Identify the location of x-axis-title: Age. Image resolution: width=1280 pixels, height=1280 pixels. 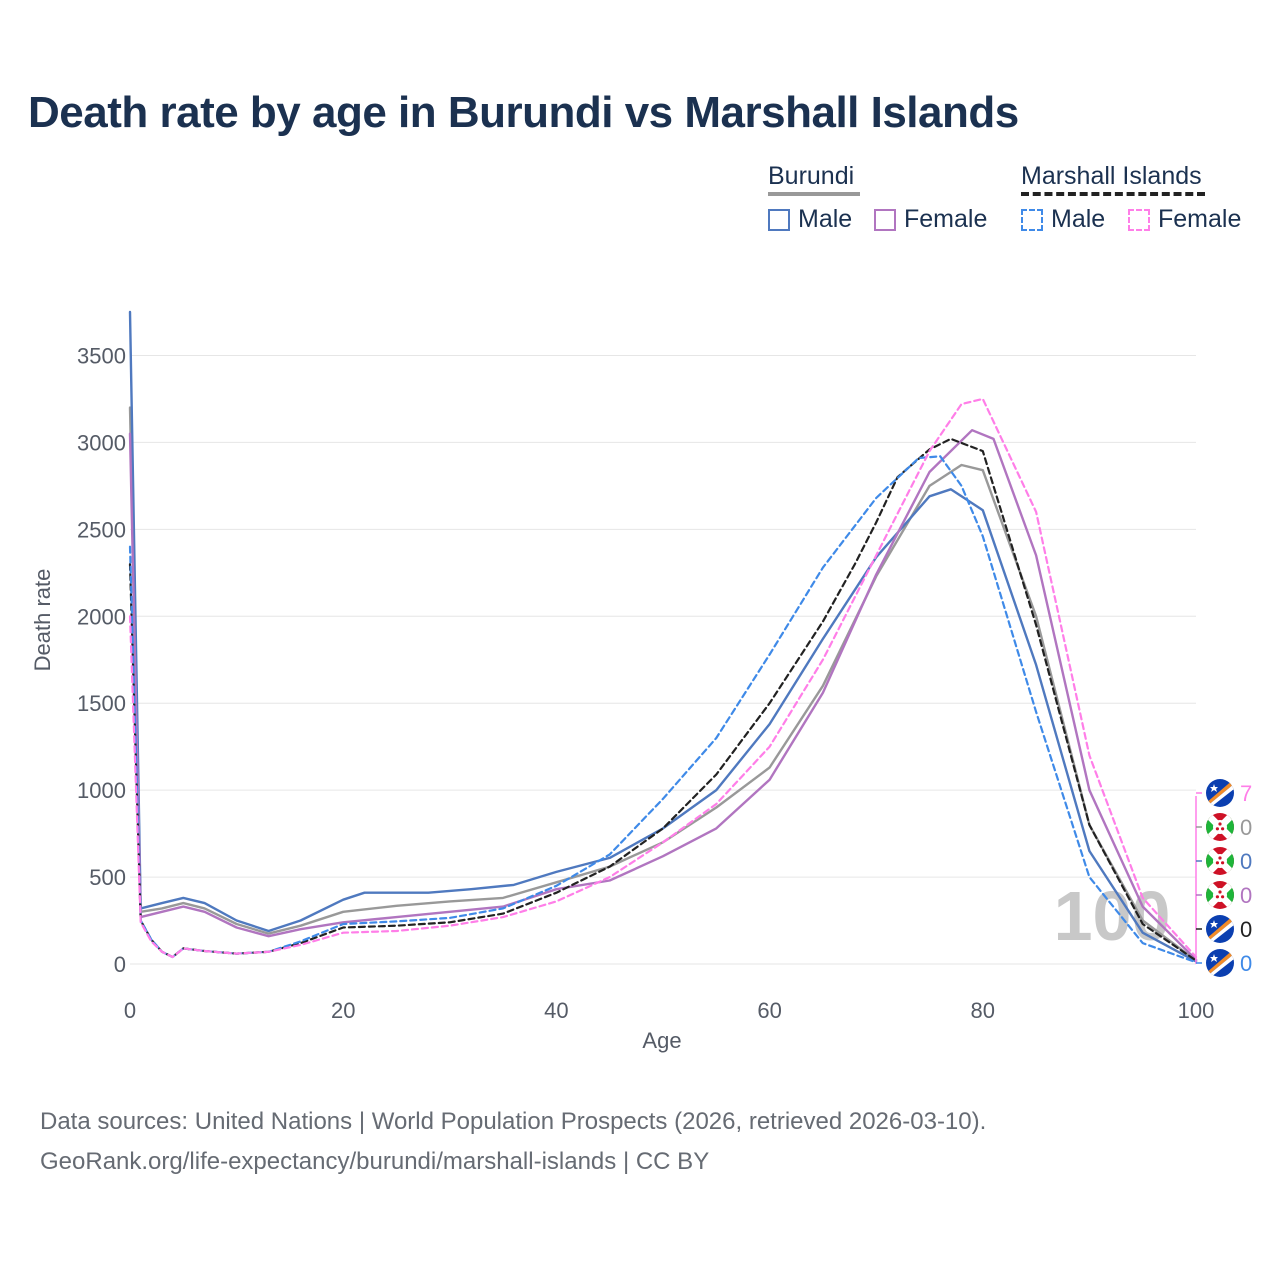
(661, 1040).